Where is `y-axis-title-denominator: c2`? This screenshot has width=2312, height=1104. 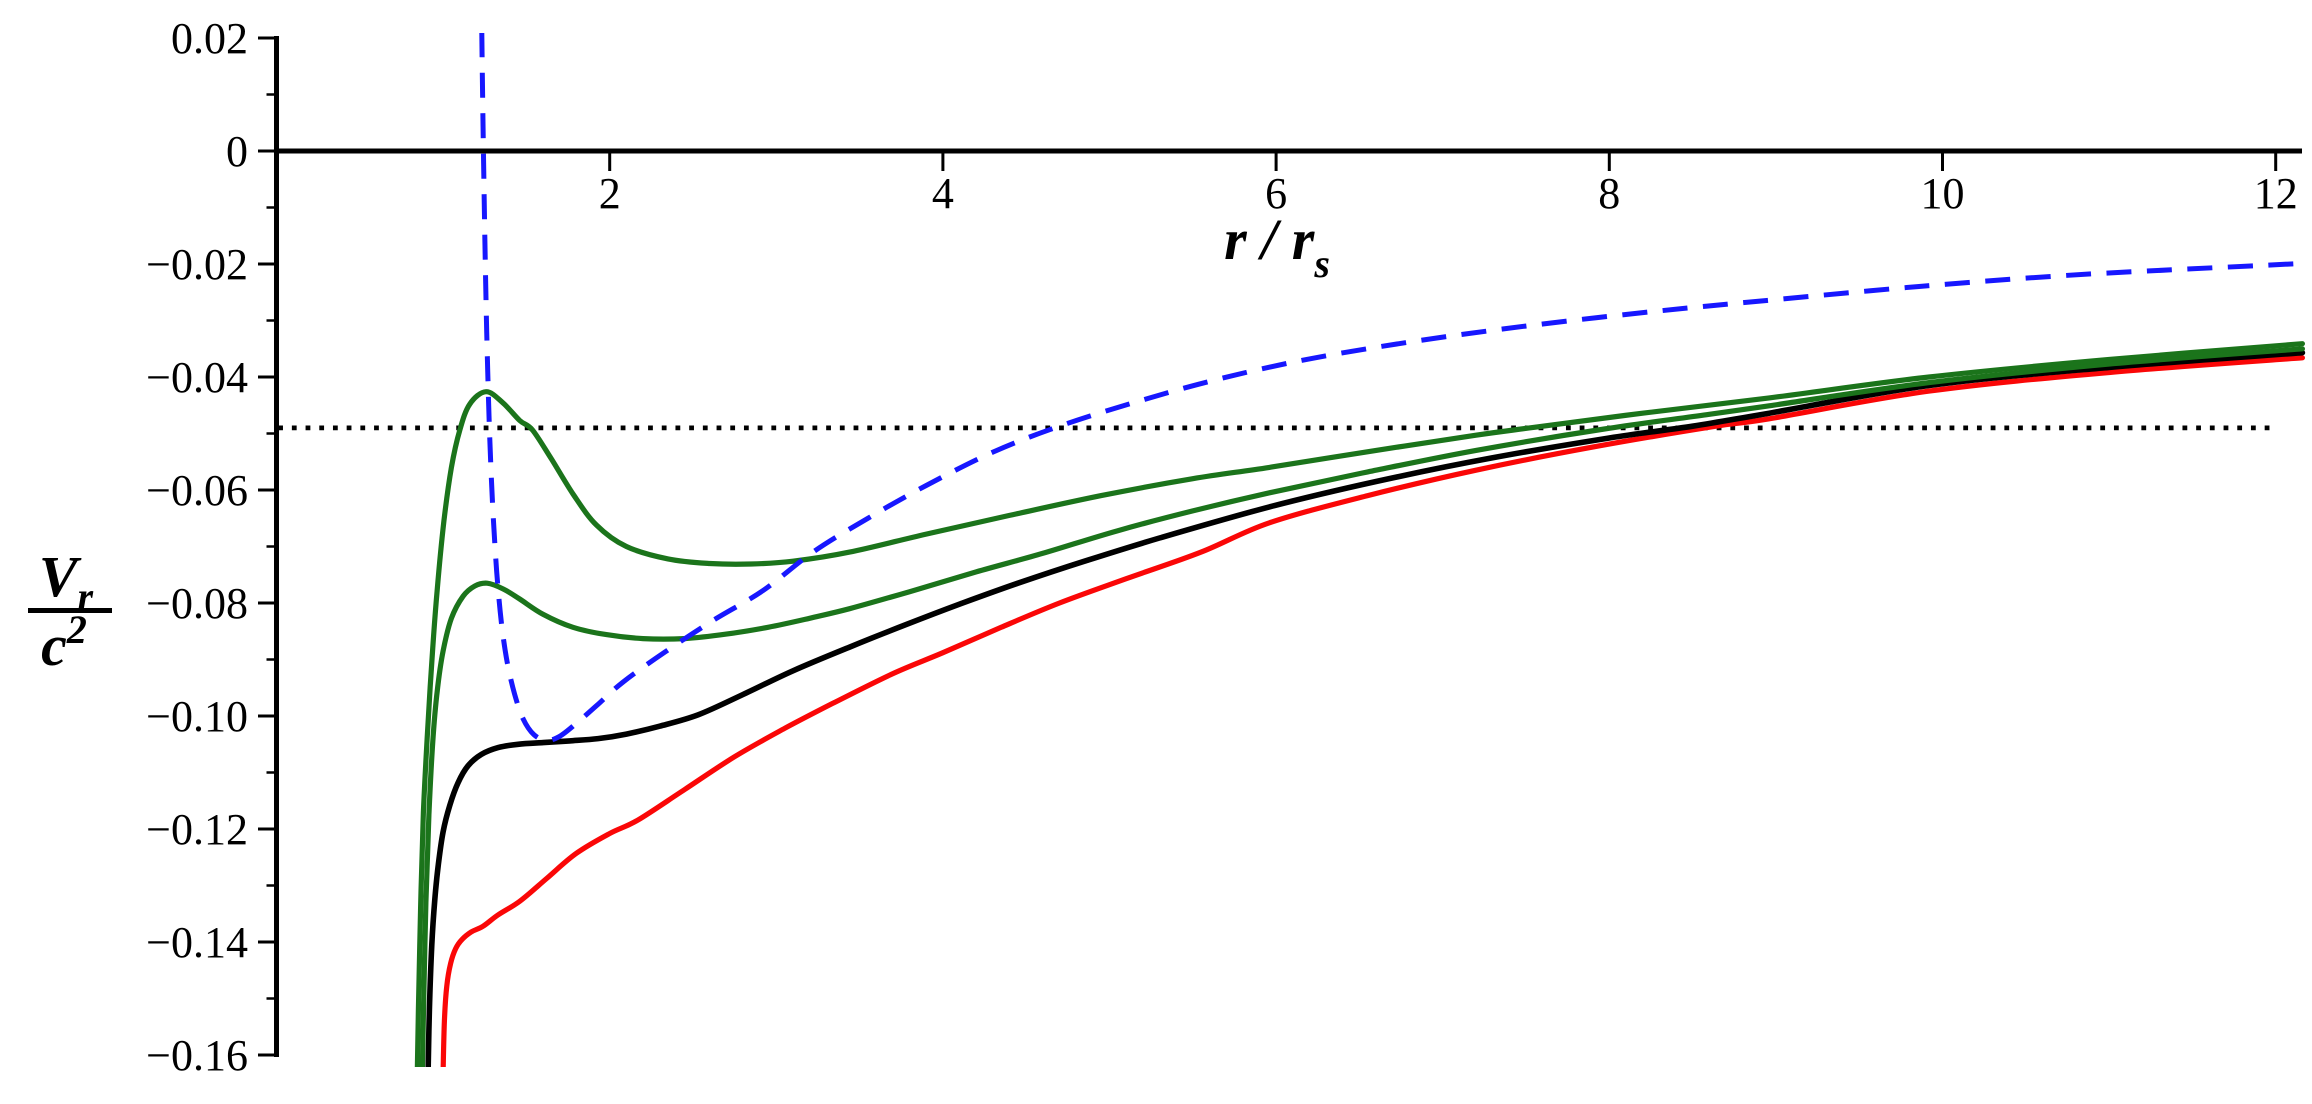
y-axis-title-denominator: c2 is located at coordinates (64, 642).